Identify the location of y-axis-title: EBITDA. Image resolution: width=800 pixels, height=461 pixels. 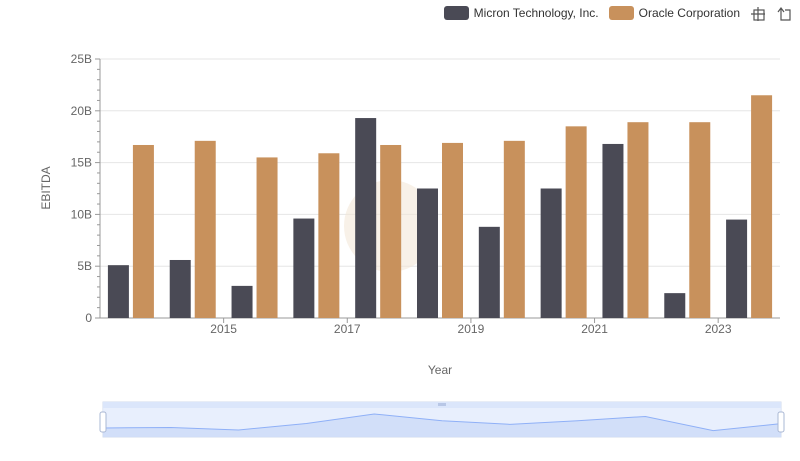
(46, 187).